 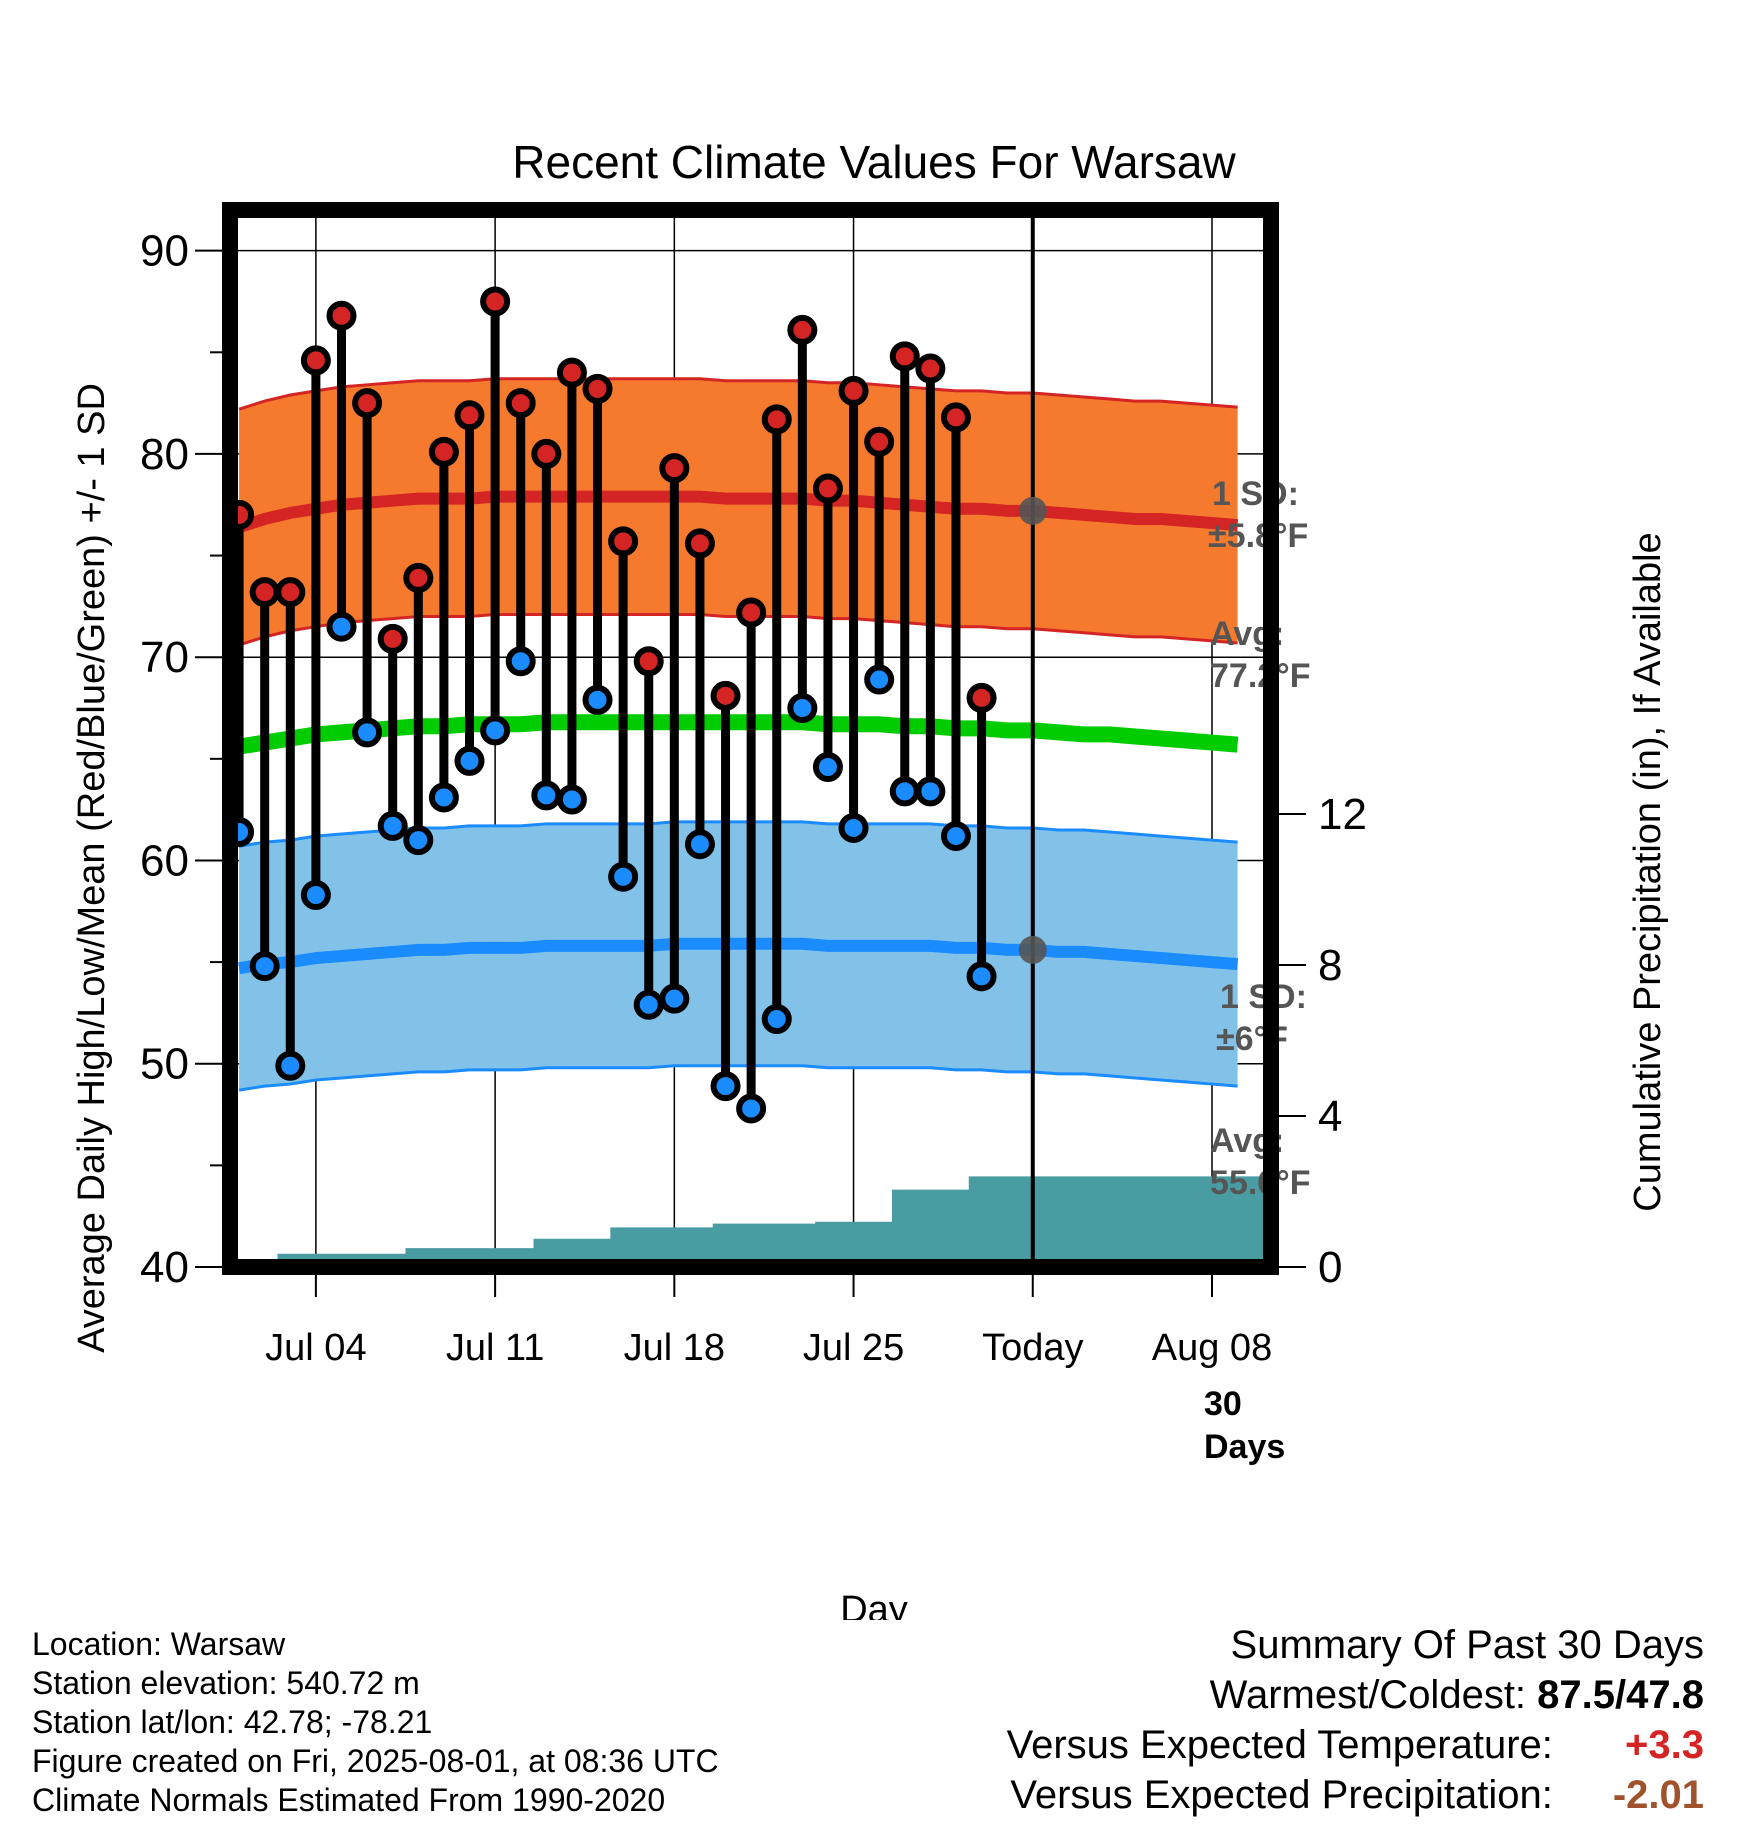 I want to click on x-tick-label: Jul 25, so click(x=853, y=1348).